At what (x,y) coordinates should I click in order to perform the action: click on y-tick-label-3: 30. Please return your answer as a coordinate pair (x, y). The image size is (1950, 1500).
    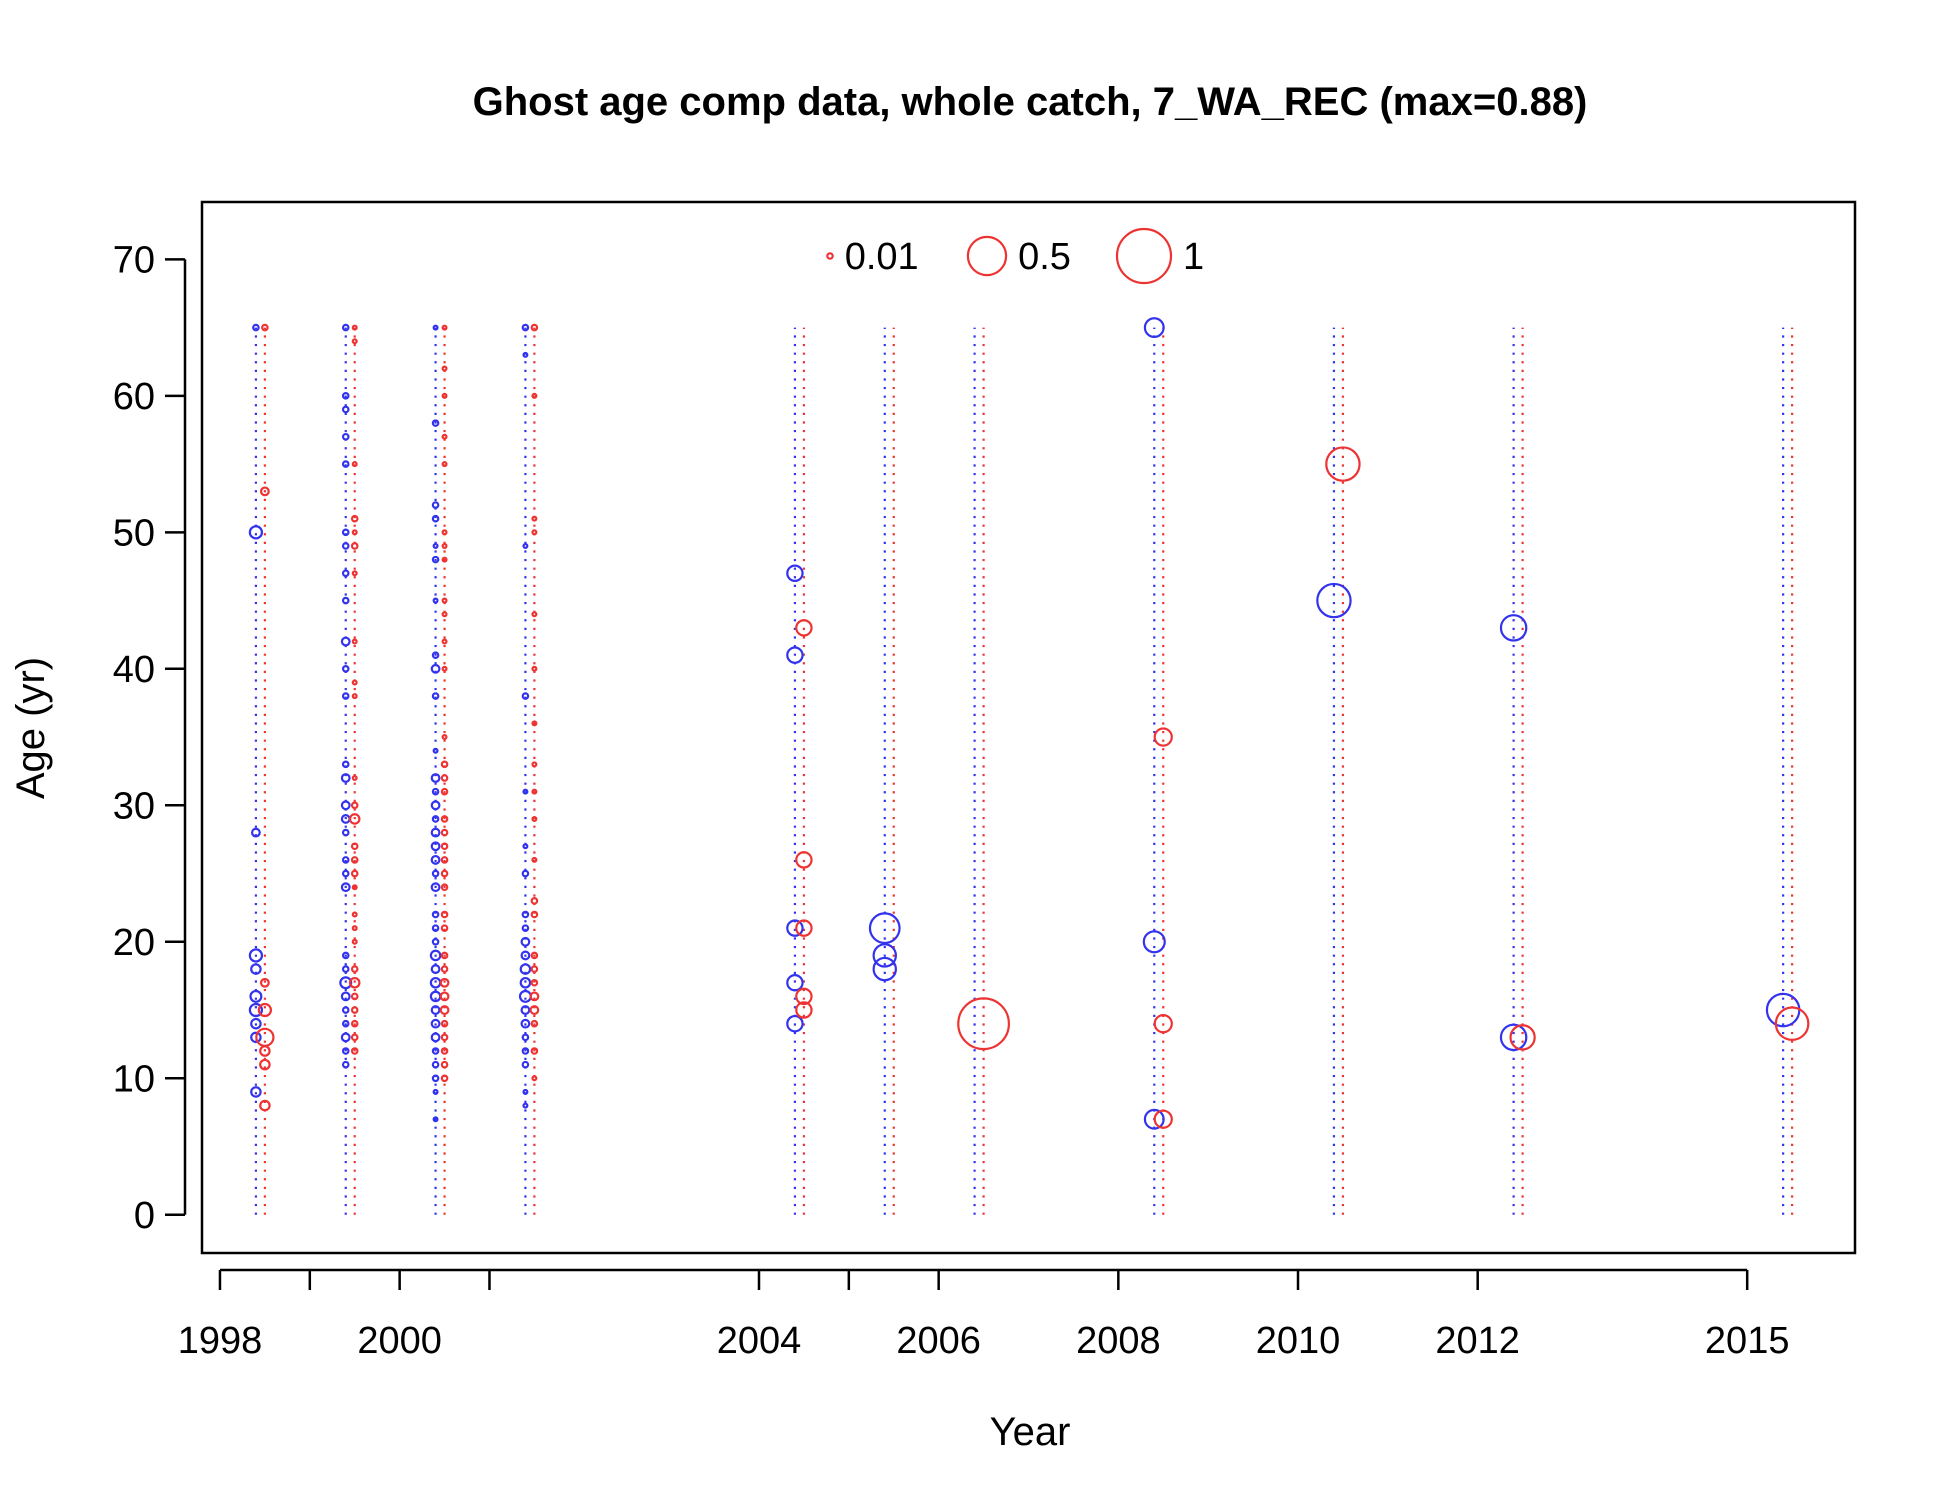
    Looking at the image, I should click on (134, 806).